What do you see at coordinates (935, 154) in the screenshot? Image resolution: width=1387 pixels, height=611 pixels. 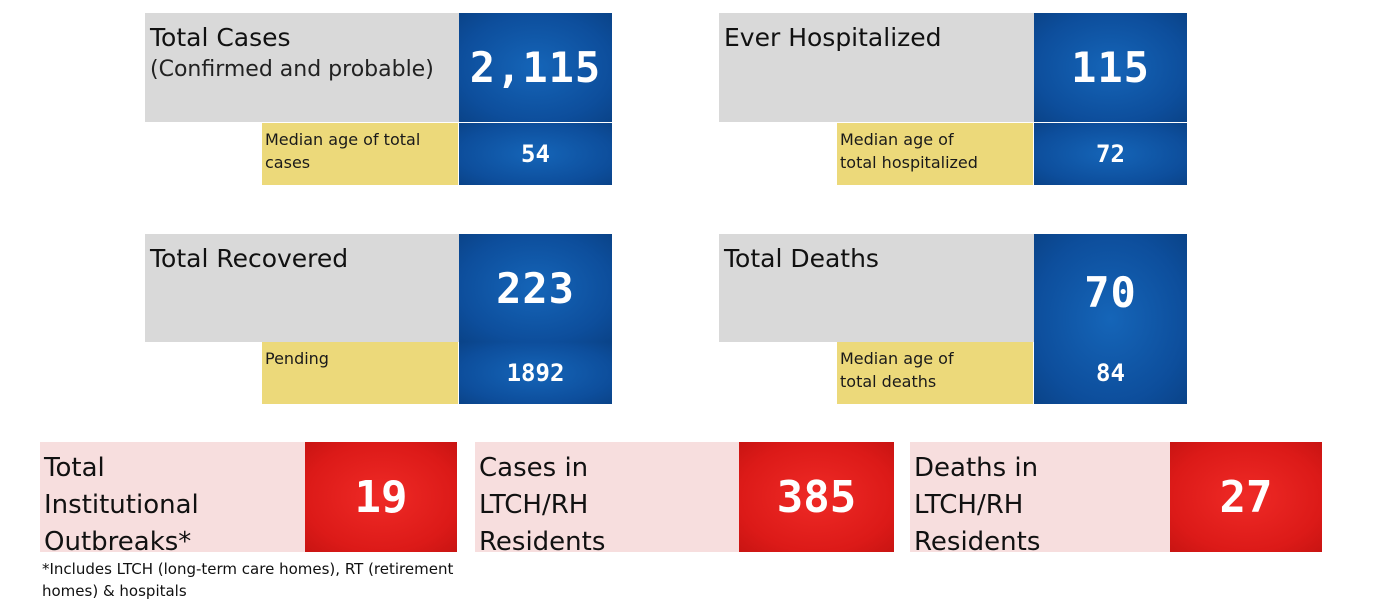 I see `ever-hospitalized-median-age-label: Median age of total hospitalized` at bounding box center [935, 154].